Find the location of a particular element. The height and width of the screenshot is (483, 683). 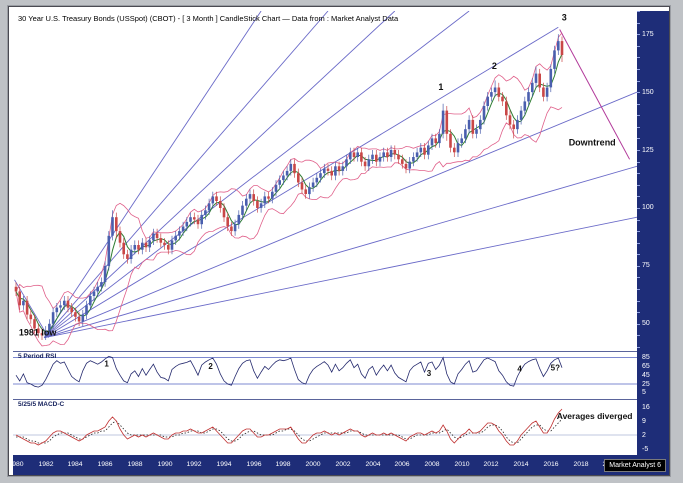

year-tick-label: 2010 is located at coordinates (462, 464).